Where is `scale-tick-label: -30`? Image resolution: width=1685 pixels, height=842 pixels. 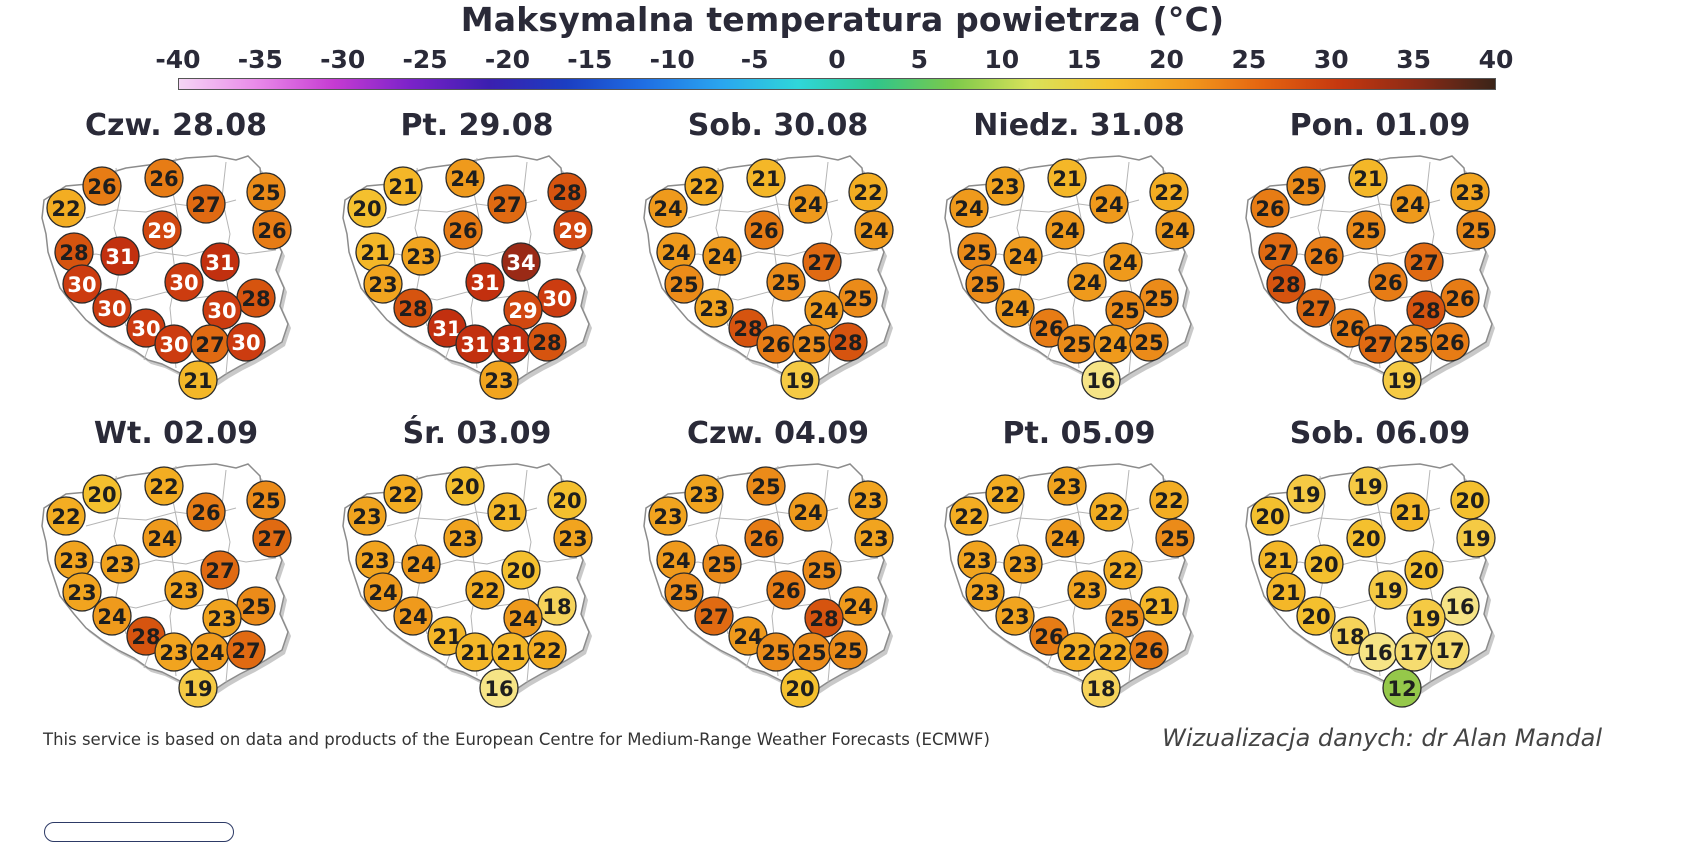 scale-tick-label: -30 is located at coordinates (343, 59).